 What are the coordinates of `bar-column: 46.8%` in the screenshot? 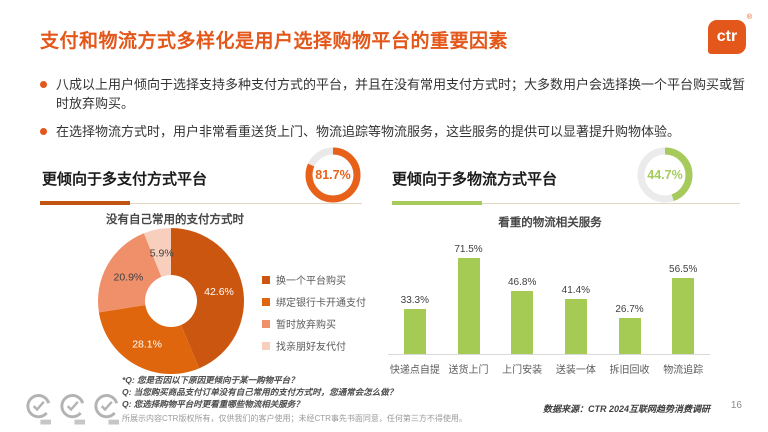 It's located at (522, 315).